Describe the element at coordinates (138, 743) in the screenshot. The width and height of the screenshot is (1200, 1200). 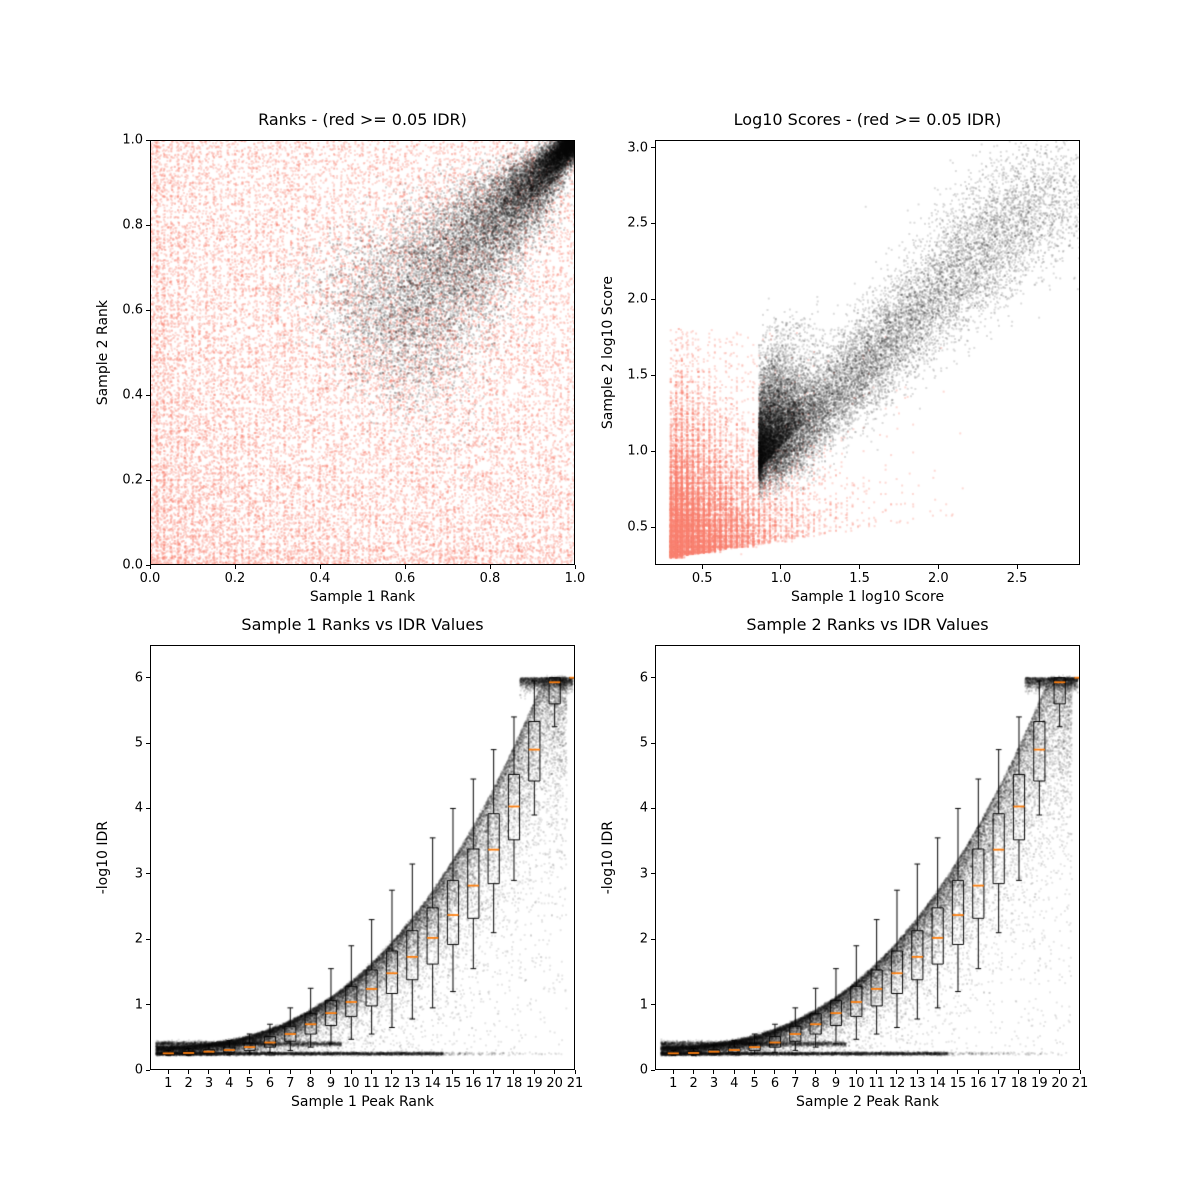
I see `y-tick-label: 5` at that location.